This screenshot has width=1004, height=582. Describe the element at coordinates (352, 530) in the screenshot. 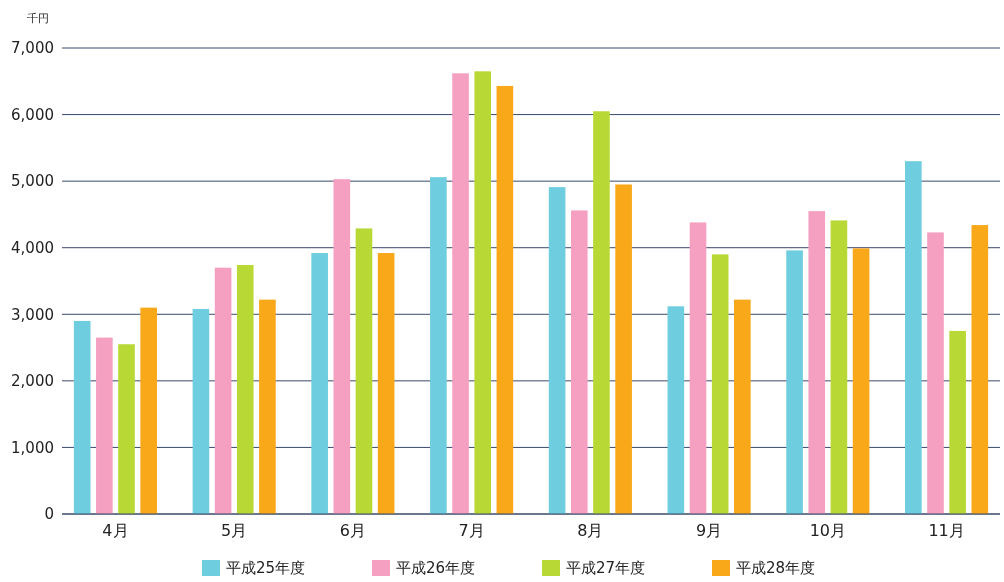

I see `x-tick-label: 6月` at that location.